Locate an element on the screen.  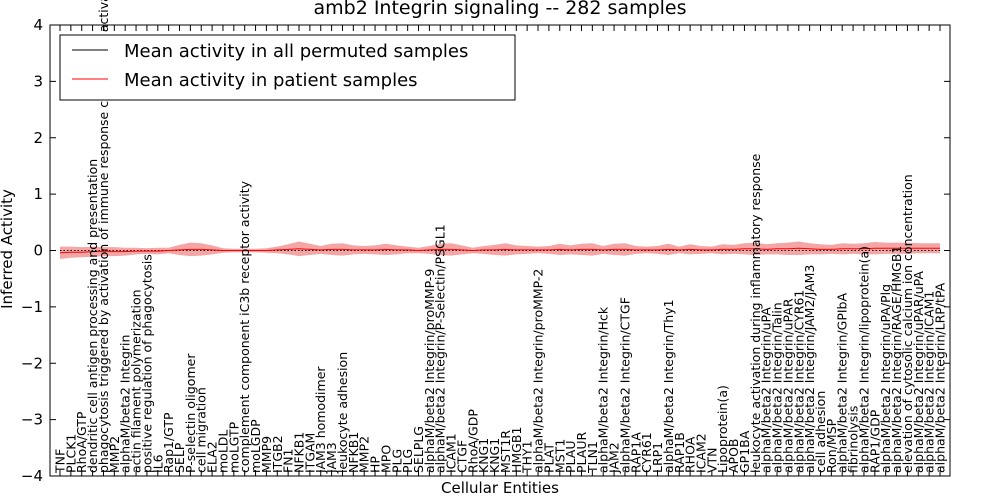
legend-box is located at coordinates (287, 67).